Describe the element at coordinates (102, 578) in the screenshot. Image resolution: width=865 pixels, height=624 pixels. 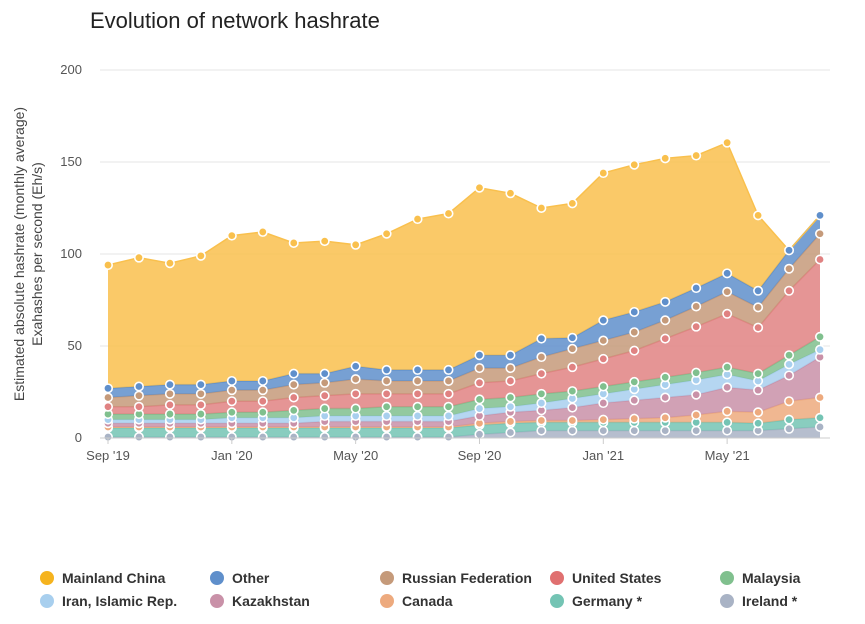
I see `legend-item-mainland-china: Mainland China` at that location.